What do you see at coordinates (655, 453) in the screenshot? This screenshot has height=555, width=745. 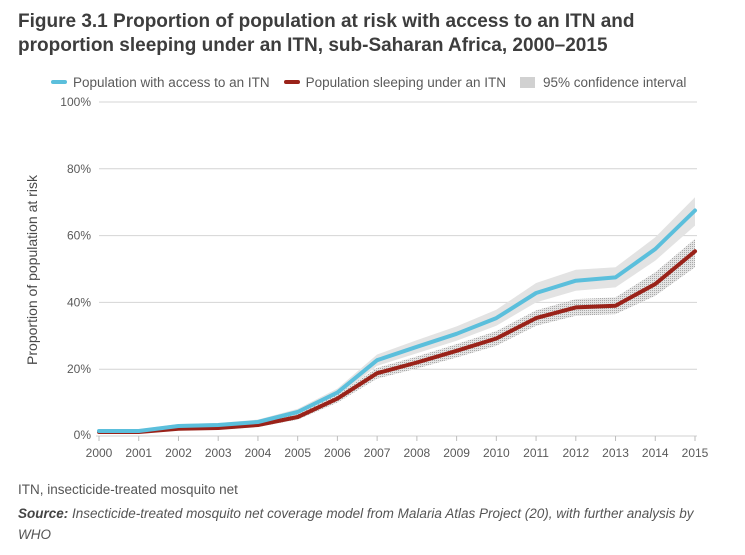 I see `x-tick-label: 2014` at bounding box center [655, 453].